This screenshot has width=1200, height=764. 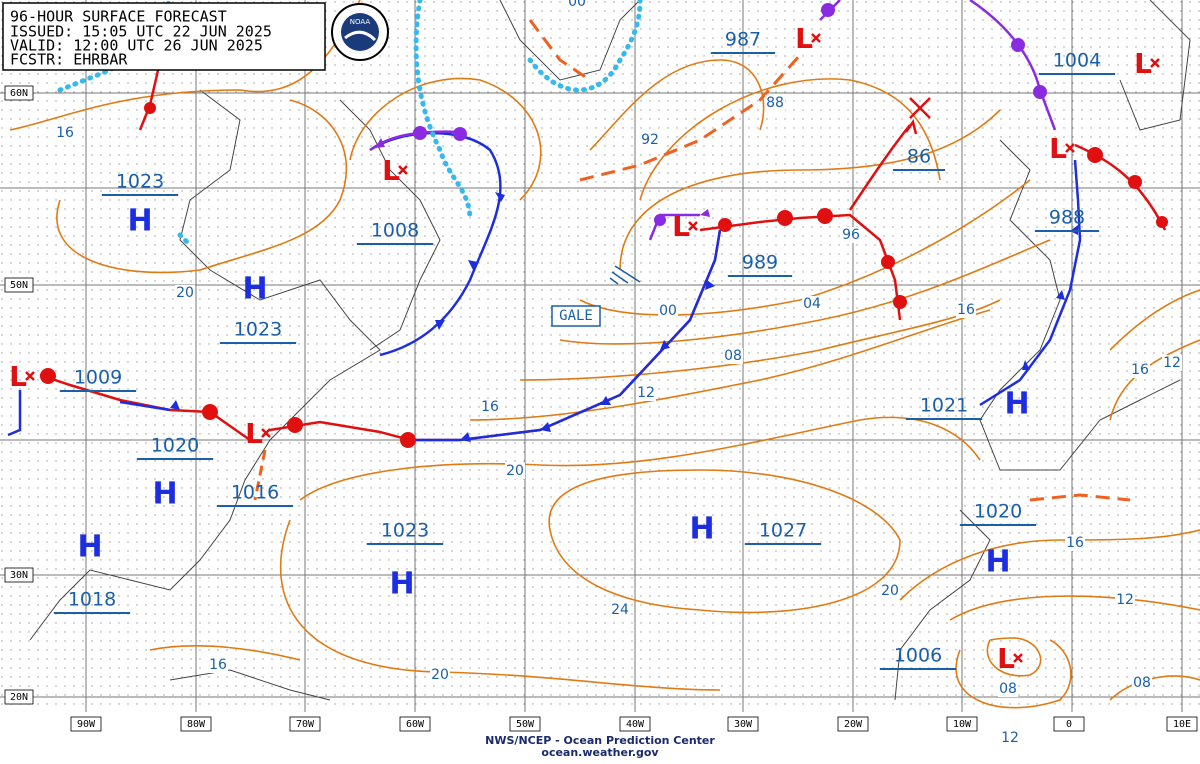 I want to click on longitude-label: 70W, so click(x=305, y=724).